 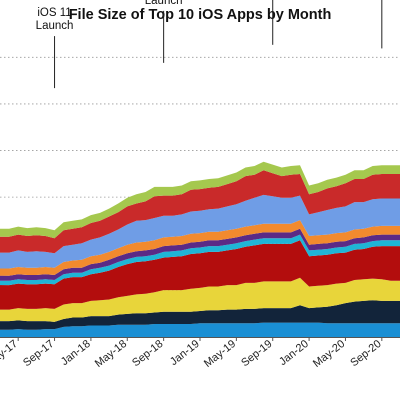 What do you see at coordinates (38, 353) in the screenshot?
I see `x-tick-label: Sep-17` at bounding box center [38, 353].